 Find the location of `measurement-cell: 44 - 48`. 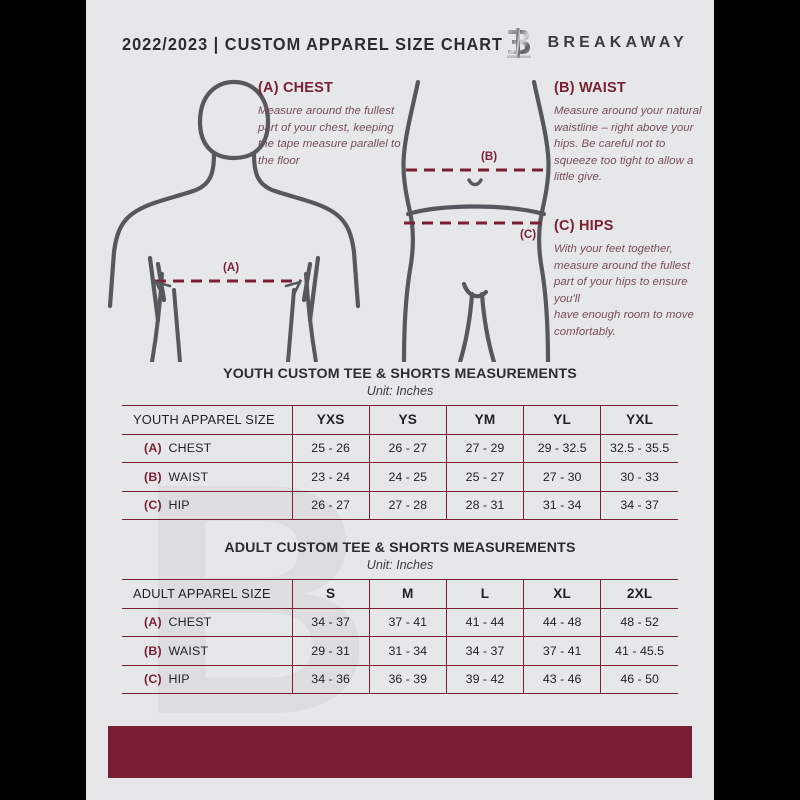

measurement-cell: 44 - 48 is located at coordinates (562, 622).